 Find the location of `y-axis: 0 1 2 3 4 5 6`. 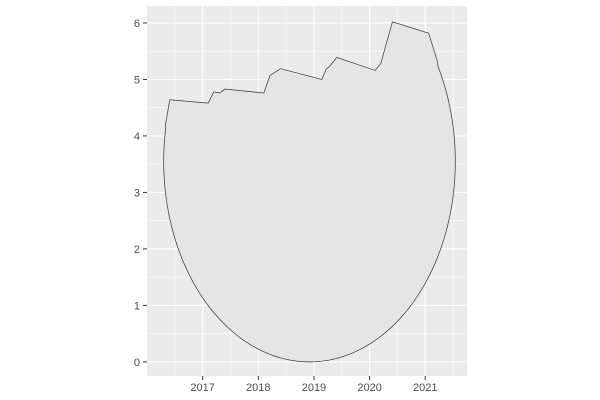

y-axis: 0 1 2 3 4 5 6 is located at coordinates (140, 193).